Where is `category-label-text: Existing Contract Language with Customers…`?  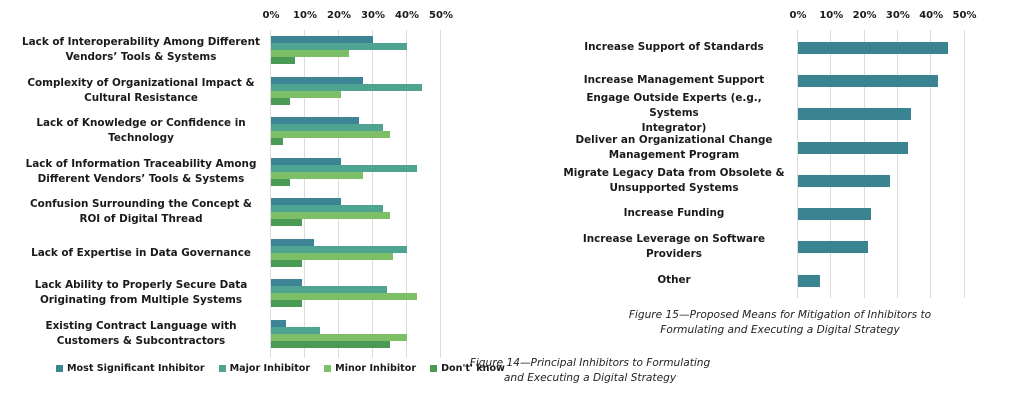
category-label-text: Existing Contract Language with Customers… is located at coordinates (140, 334).